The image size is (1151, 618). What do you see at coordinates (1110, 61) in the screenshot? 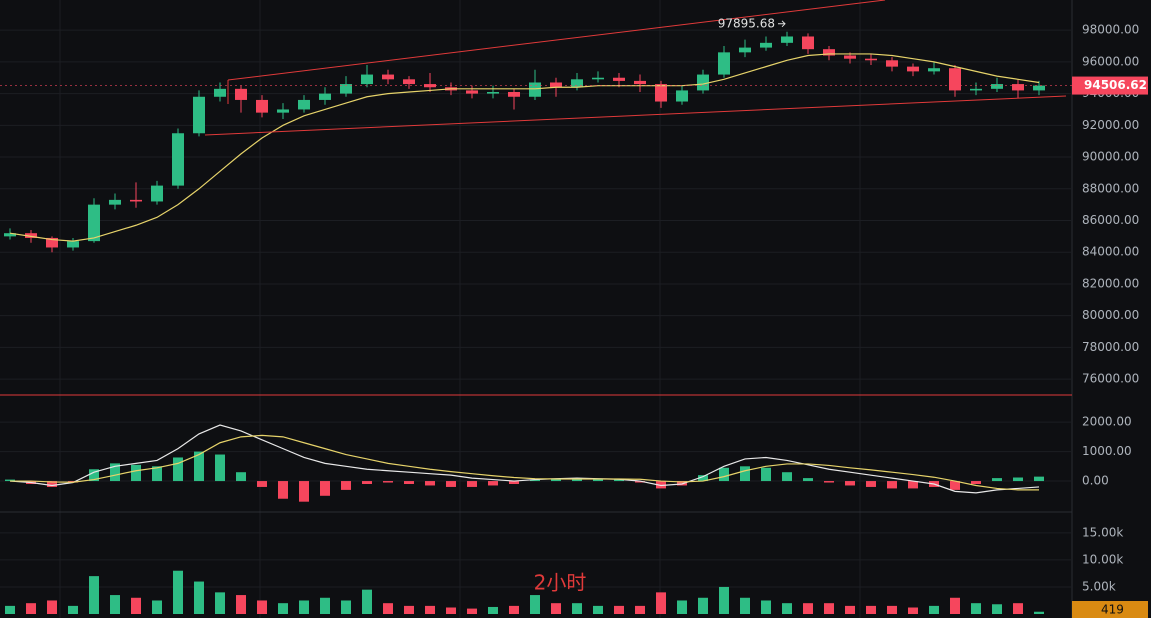
I see `y-tick-label: 96000.00` at bounding box center [1110, 61].